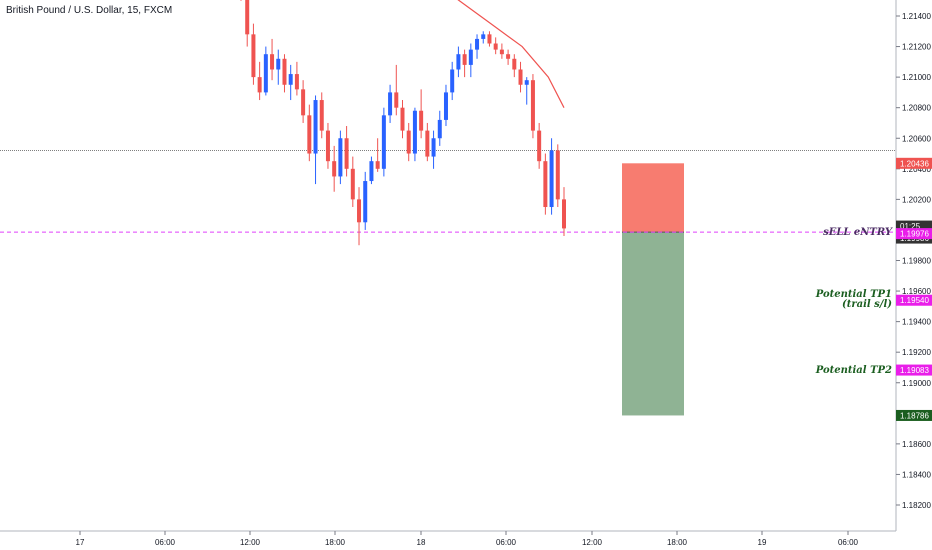 This screenshot has height=550, width=932. Describe the element at coordinates (916, 383) in the screenshot. I see `y-tick-label: 1.19000` at that location.